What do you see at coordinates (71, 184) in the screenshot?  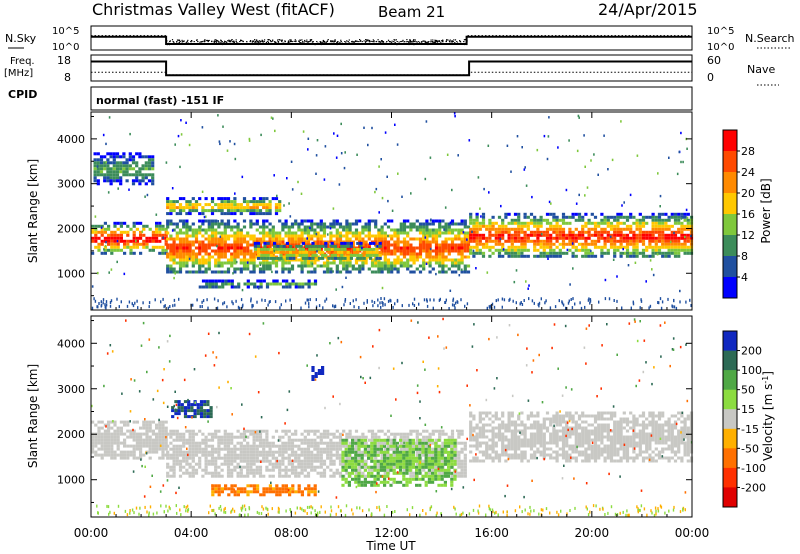 I see `range-tick-label: 3000` at bounding box center [71, 184].